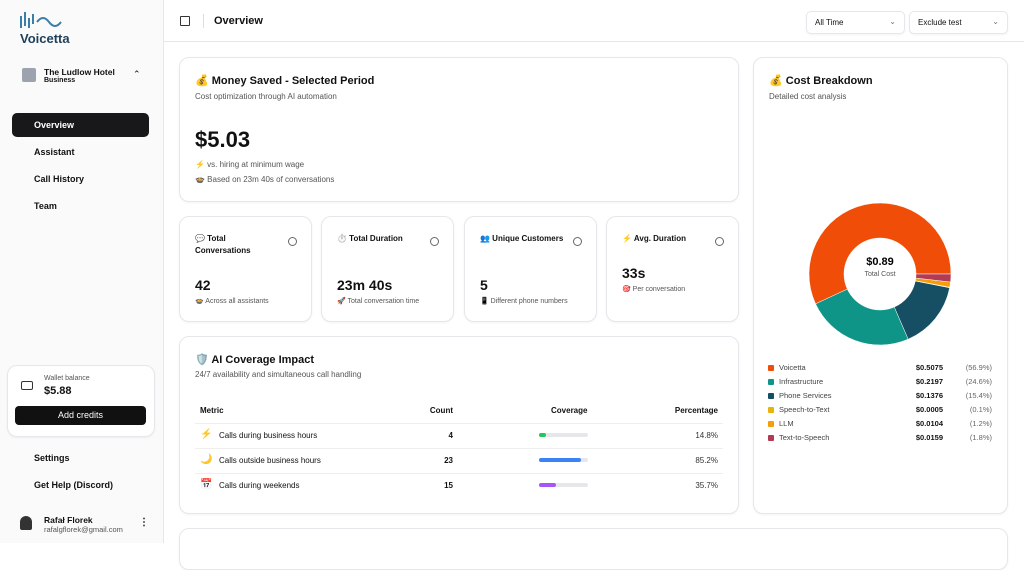 The height and width of the screenshot is (570, 1024). I want to click on legend-amount: $0.0104, so click(929, 423).